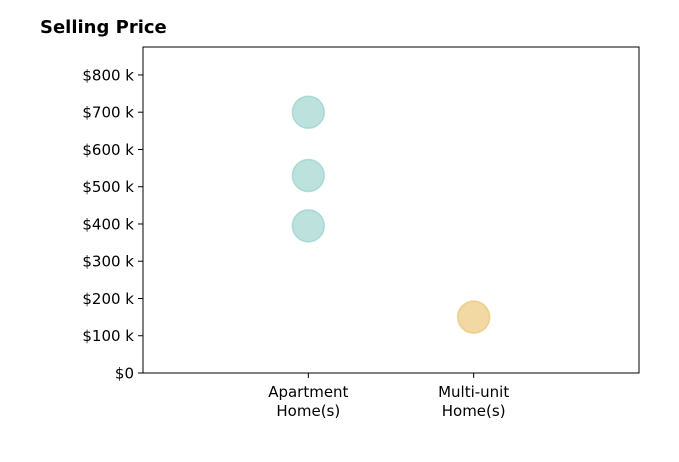 Image resolution: width=679 pixels, height=462 pixels. I want to click on y-tick-label: $100 k, so click(108, 336).